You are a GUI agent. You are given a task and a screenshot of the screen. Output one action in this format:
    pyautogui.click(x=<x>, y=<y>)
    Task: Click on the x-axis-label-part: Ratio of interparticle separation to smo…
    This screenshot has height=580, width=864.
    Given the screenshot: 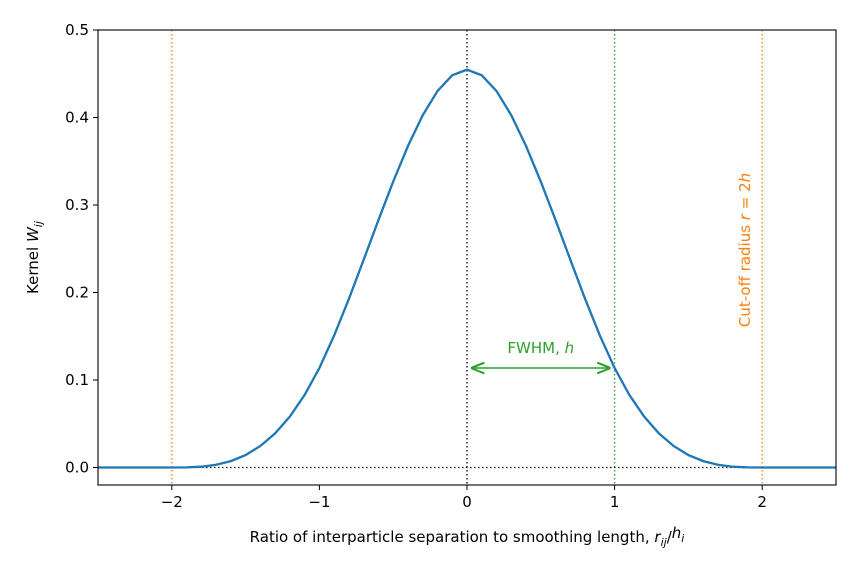 What is the action you would take?
    pyautogui.click(x=452, y=537)
    